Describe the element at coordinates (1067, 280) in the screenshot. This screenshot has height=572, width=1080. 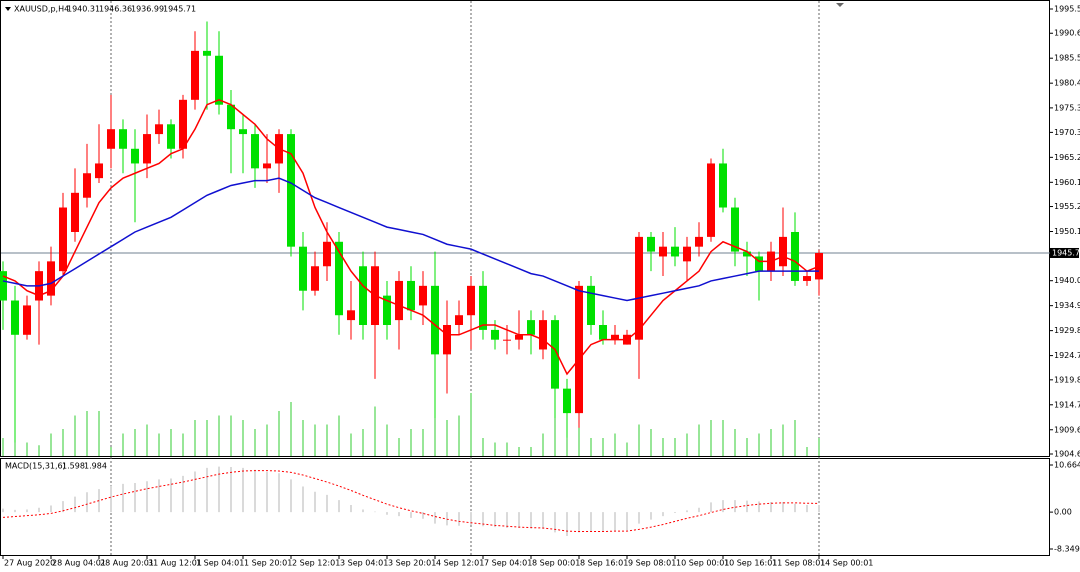
I see `y-tick-label: 1940.05` at that location.